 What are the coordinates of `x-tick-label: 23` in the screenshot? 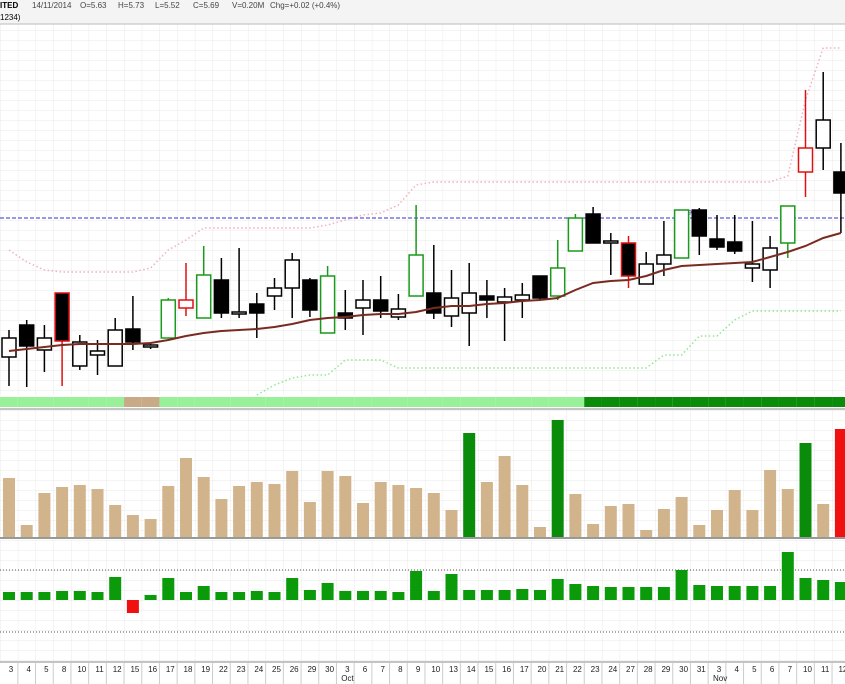 It's located at (595, 669).